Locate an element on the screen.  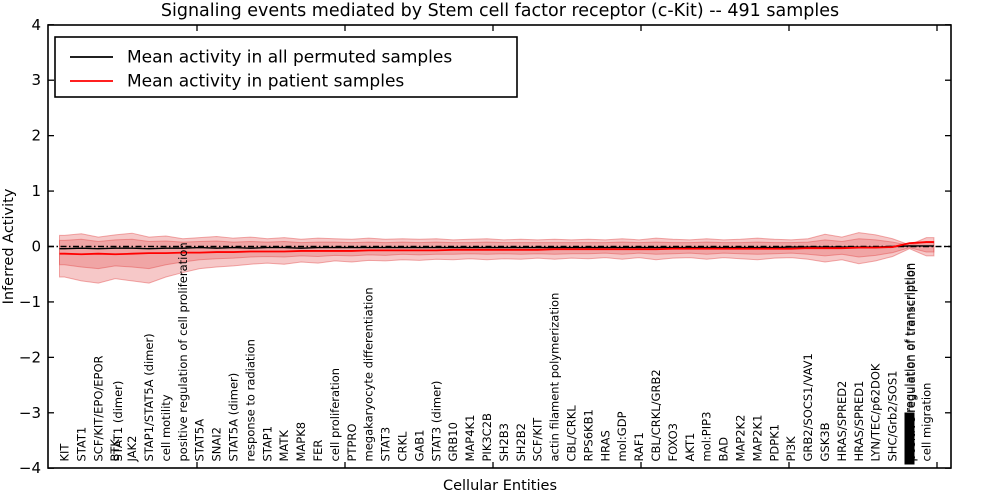
x-tick-label: SCF/KIT is located at coordinates (538, 439).